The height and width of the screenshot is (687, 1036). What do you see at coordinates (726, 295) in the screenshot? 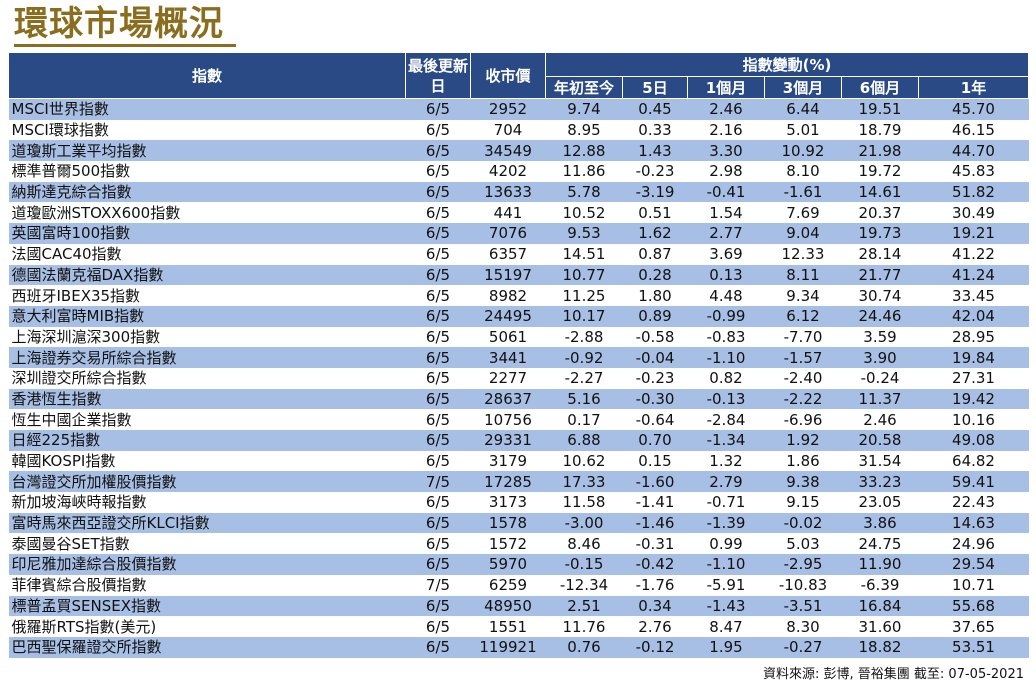
I see `cell-m1: 4.48` at bounding box center [726, 295].